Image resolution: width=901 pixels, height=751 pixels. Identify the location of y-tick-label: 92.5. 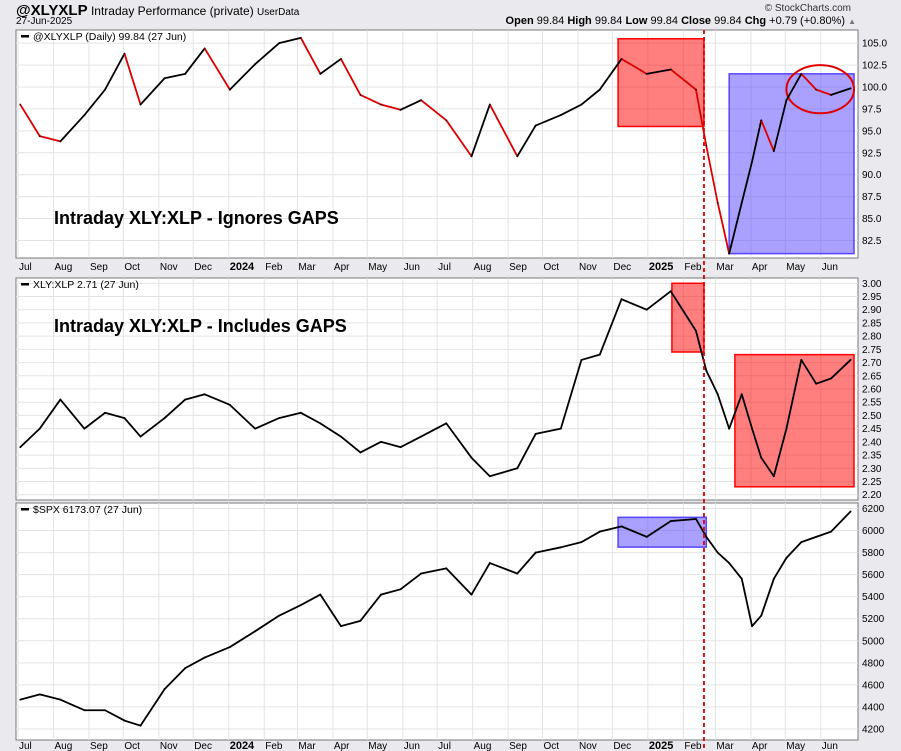
(872, 153).